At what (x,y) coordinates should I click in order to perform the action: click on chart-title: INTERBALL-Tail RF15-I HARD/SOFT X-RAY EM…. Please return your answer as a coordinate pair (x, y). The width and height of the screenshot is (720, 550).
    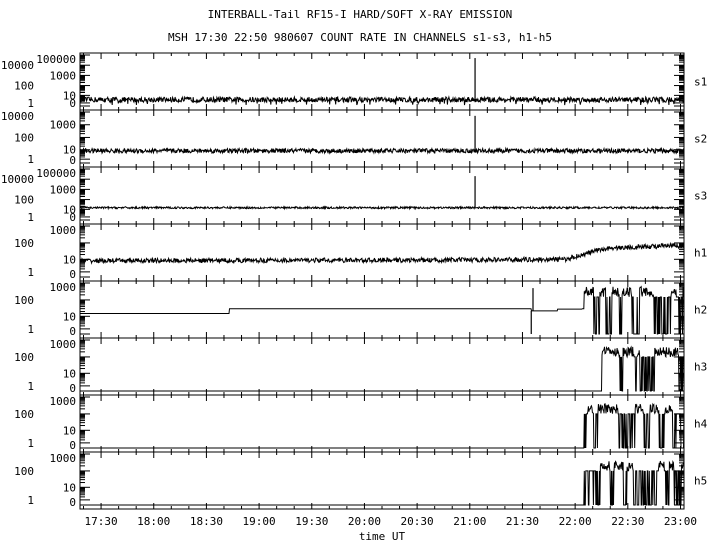
    Looking at the image, I should click on (360, 14).